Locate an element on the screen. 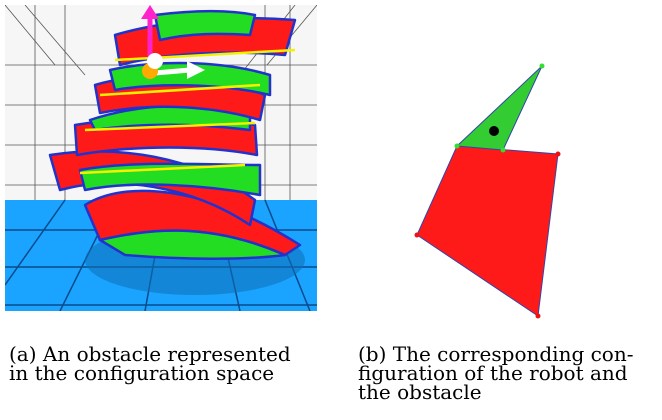  caption-a-line: in the configuration space is located at coordinates (142, 373).